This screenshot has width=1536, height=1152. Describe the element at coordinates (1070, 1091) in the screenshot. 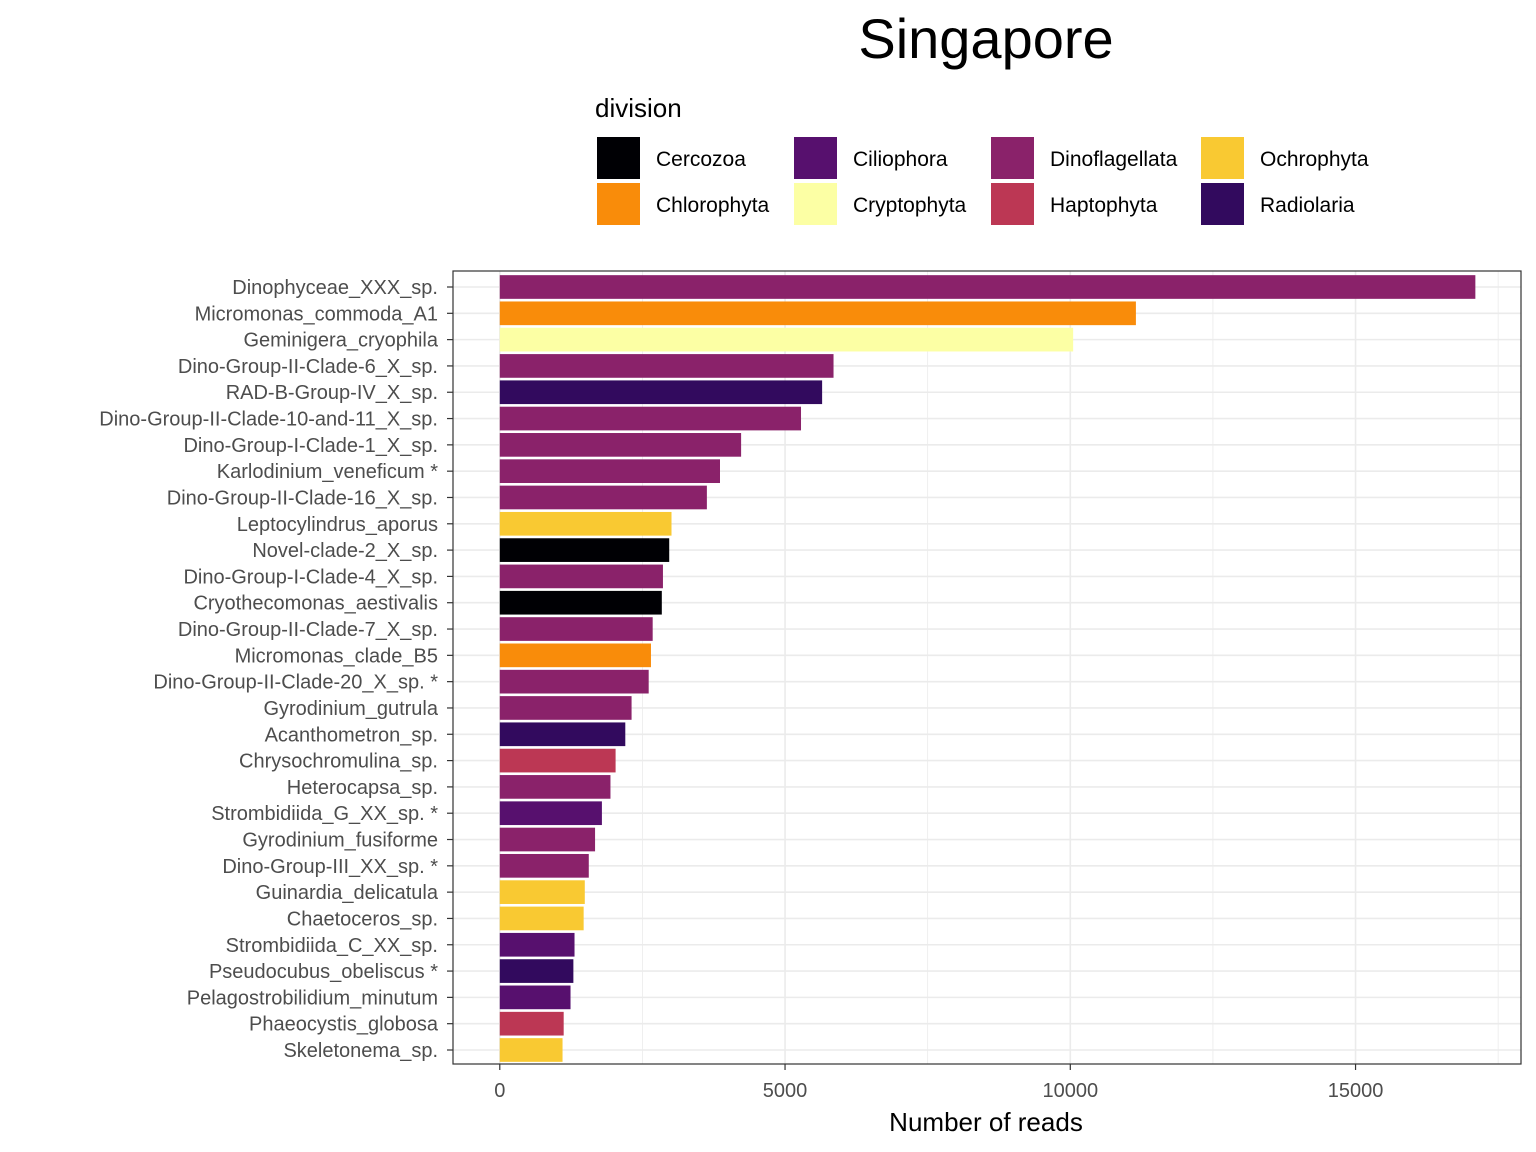

I see `x-tick-label: 10000` at that location.